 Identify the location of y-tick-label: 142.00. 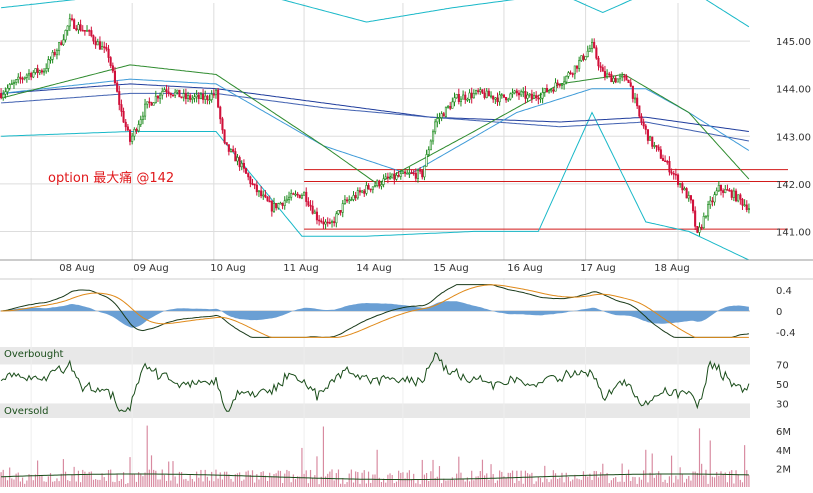
(793, 185).